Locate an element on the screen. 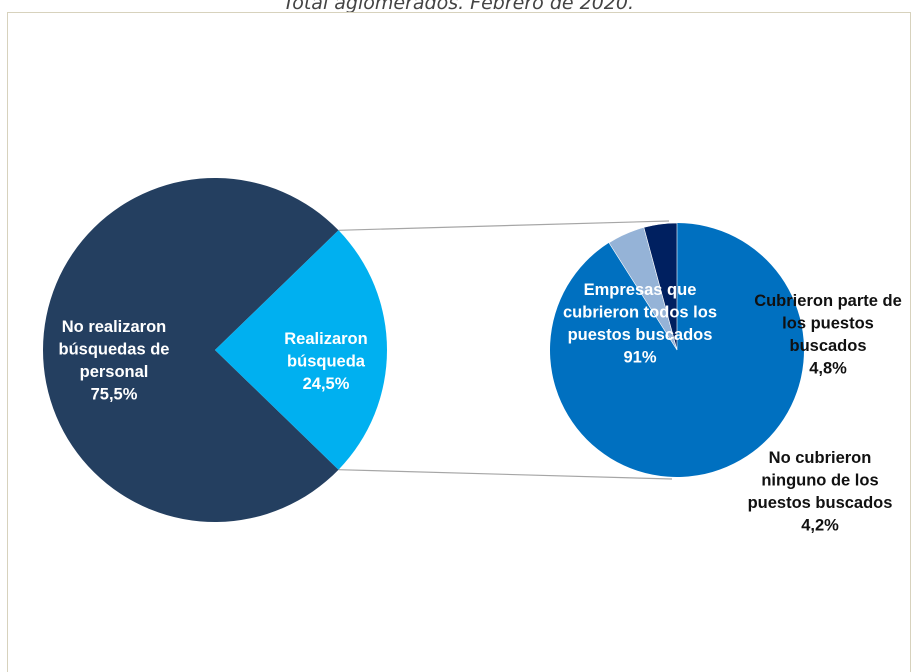 The width and height of the screenshot is (917, 672). label-realizaron: Realizaron búsqueda 24,5% is located at coordinates (325, 361).